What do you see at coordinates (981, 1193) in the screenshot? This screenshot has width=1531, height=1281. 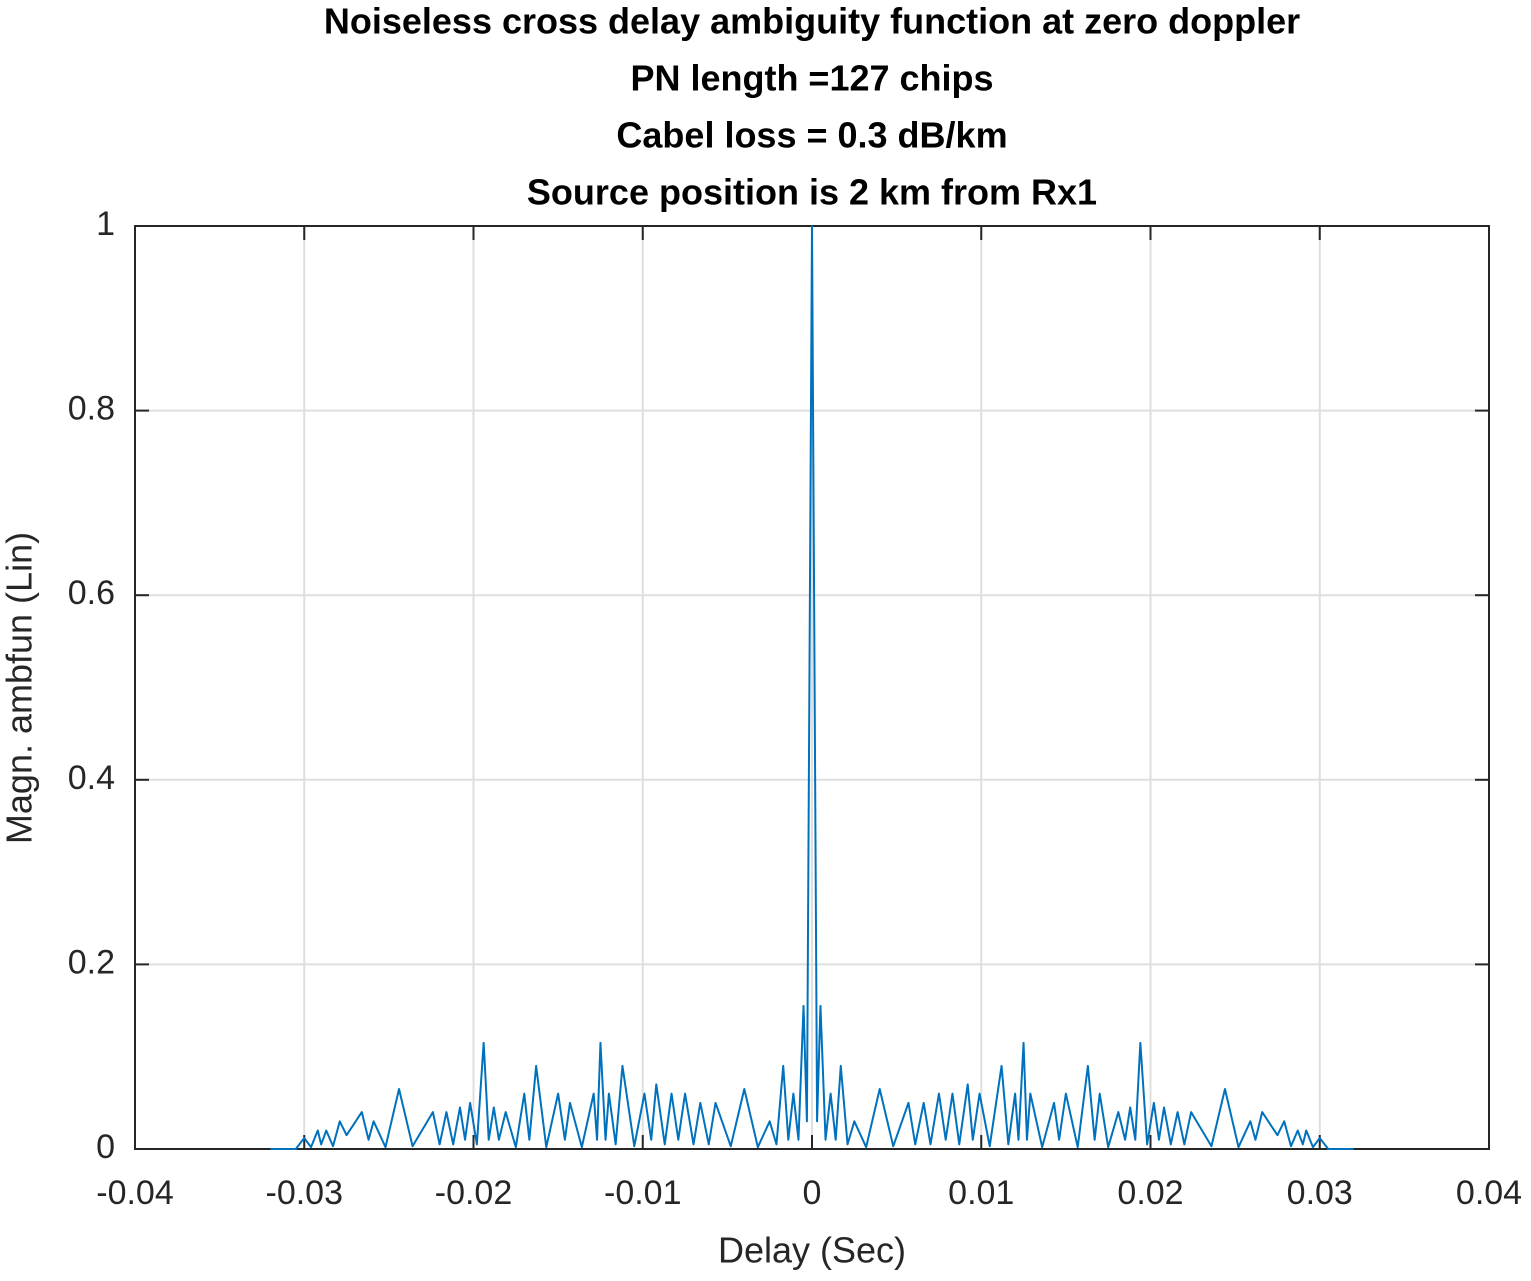 I see `x-tick-label: 0.01` at bounding box center [981, 1193].